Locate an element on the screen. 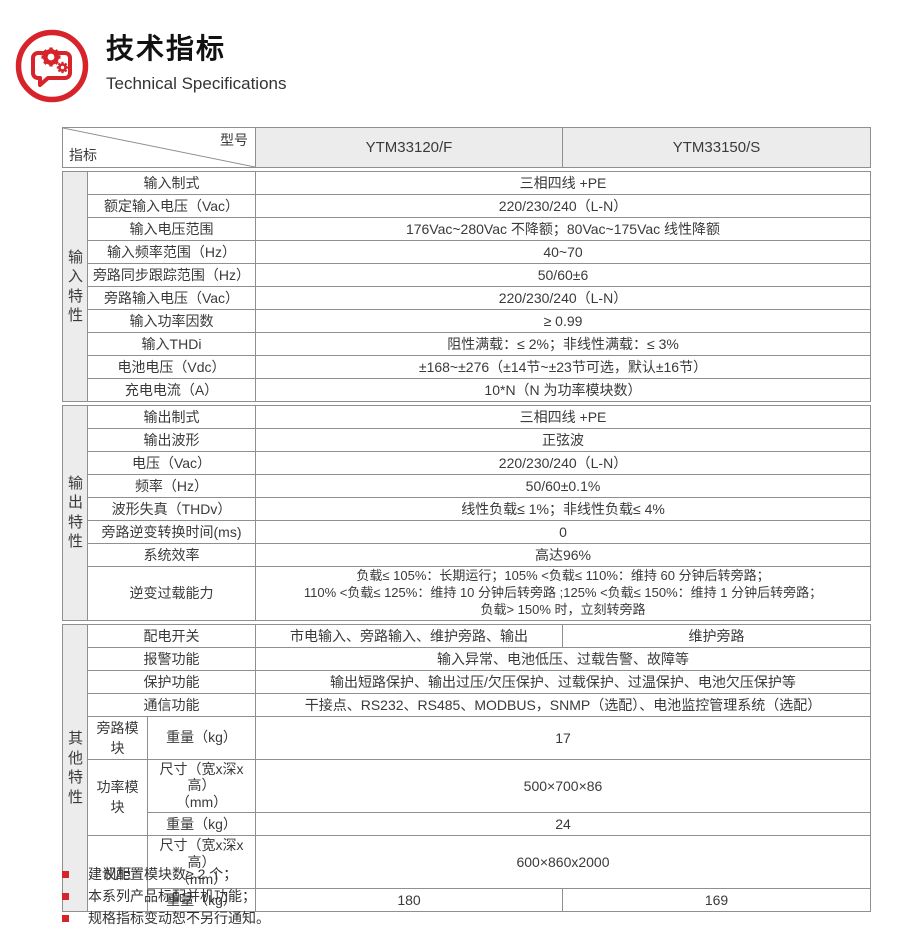 This screenshot has width=900, height=929. spec-value-cell: ≥ 0.99 is located at coordinates (563, 321).